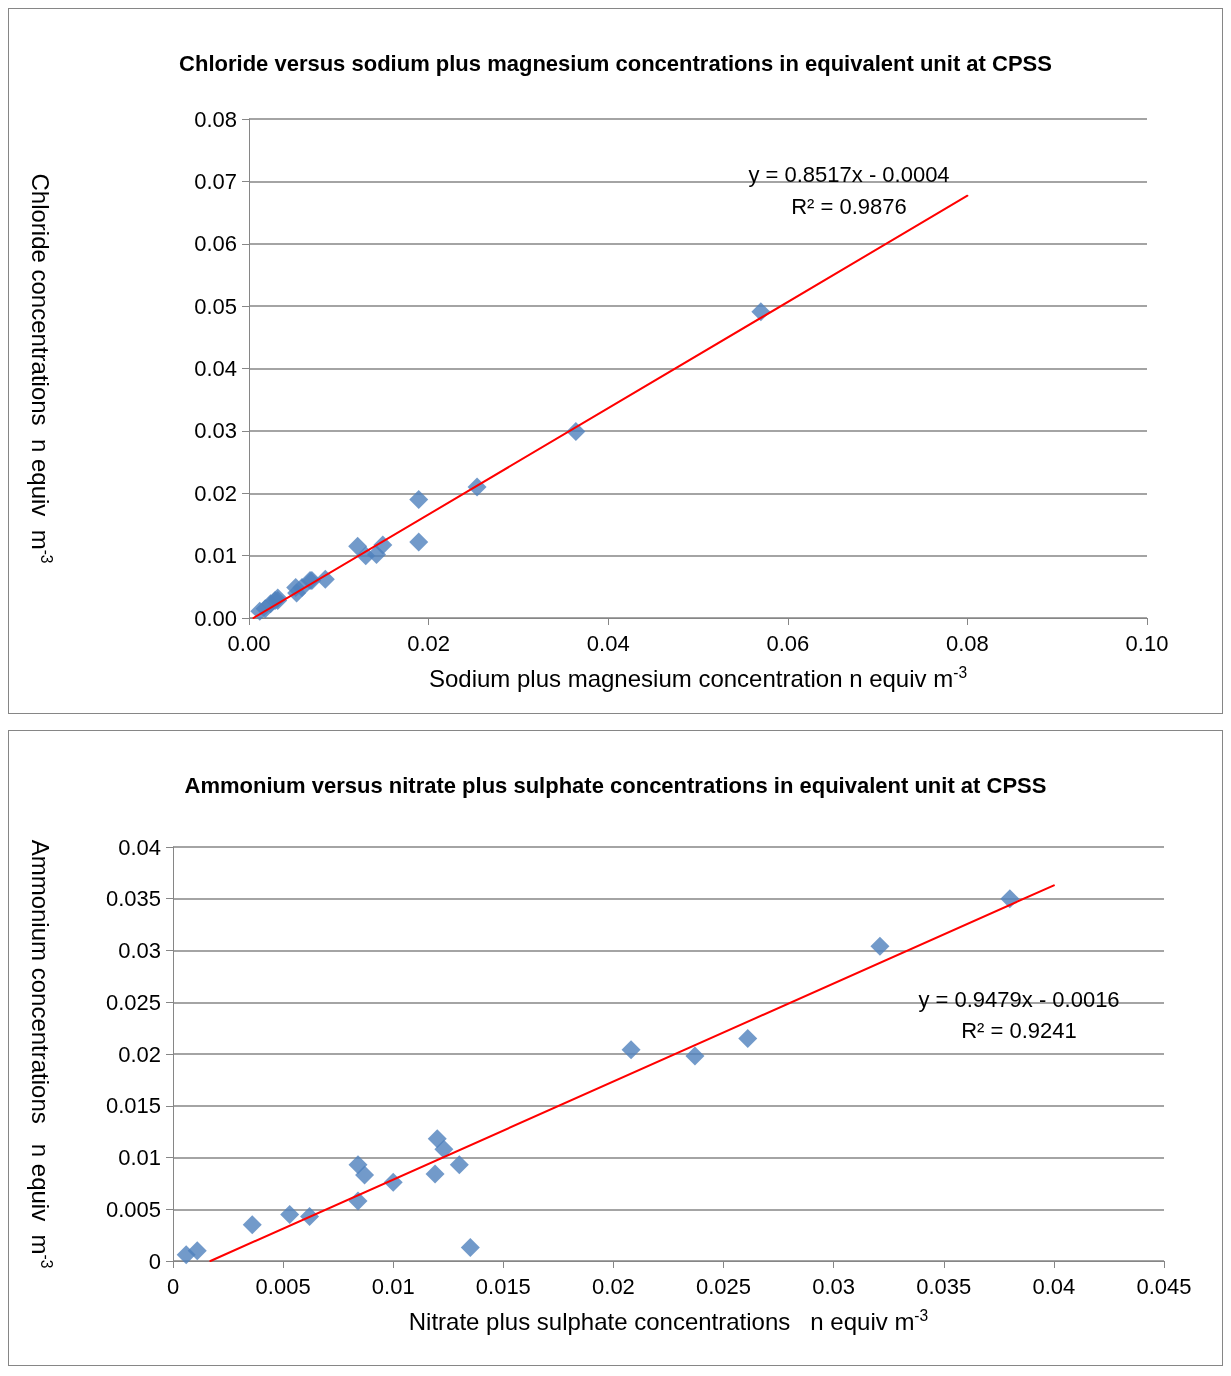 The width and height of the screenshot is (1231, 1376). Describe the element at coordinates (40, 1054) in the screenshot. I see `y-axis-title: Ammonium concentrations n equiv m-3` at that location.